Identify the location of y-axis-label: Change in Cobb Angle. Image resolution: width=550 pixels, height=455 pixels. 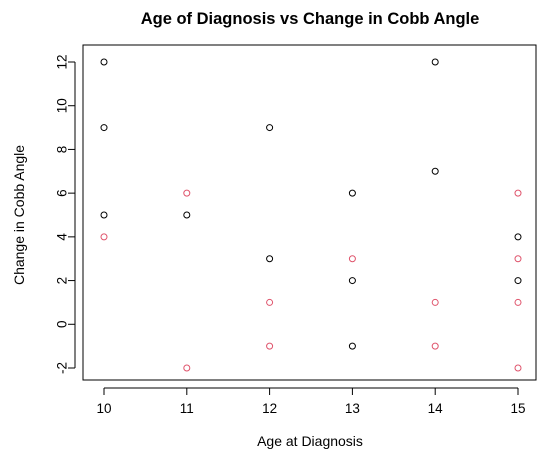
(19, 215).